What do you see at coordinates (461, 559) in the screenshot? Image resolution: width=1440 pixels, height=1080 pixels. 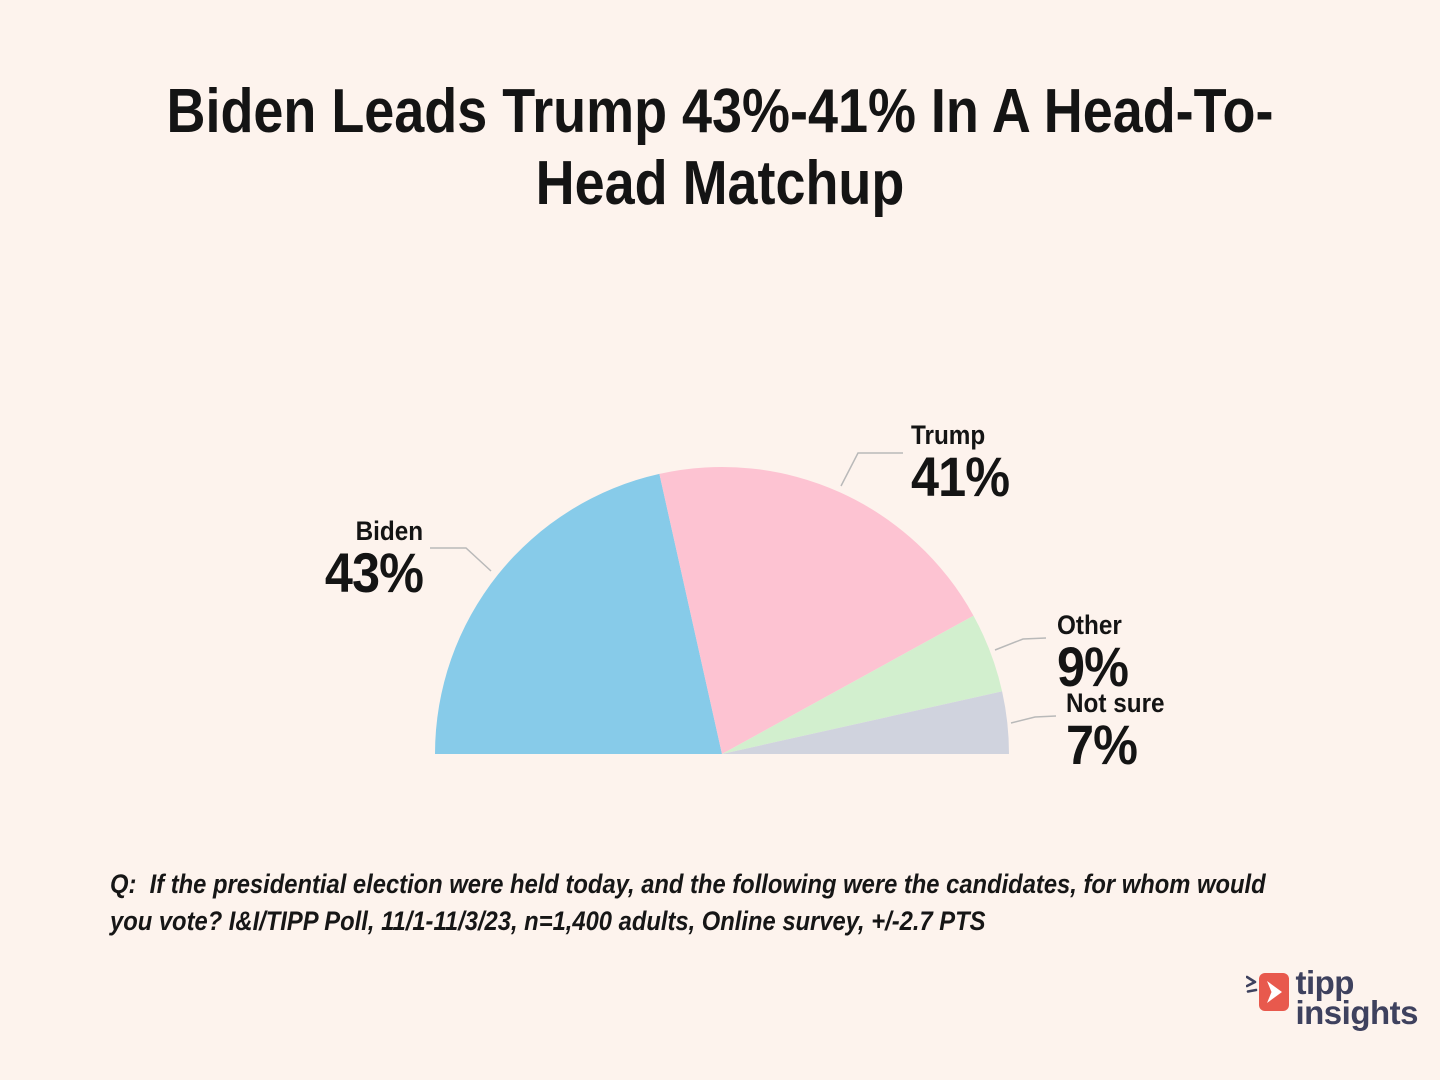 I see `leader-line-biden` at bounding box center [461, 559].